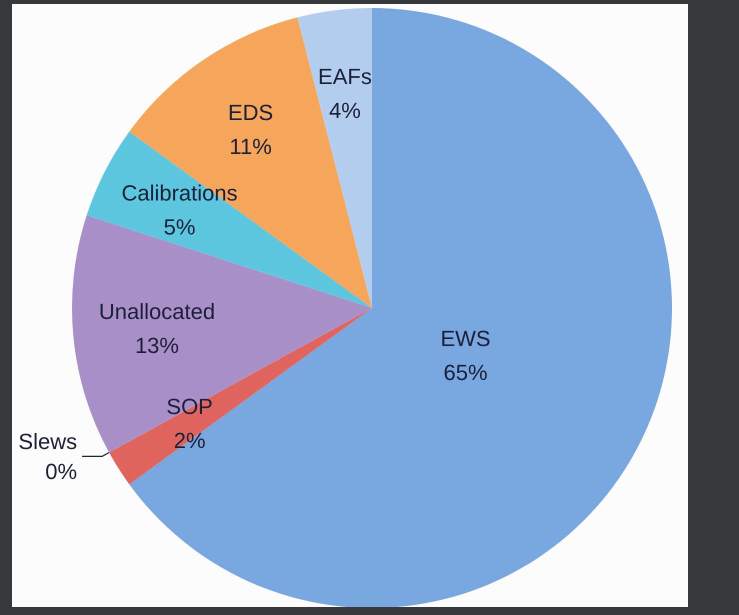  What do you see at coordinates (345, 77) in the screenshot?
I see `slice-label: EAFs` at bounding box center [345, 77].